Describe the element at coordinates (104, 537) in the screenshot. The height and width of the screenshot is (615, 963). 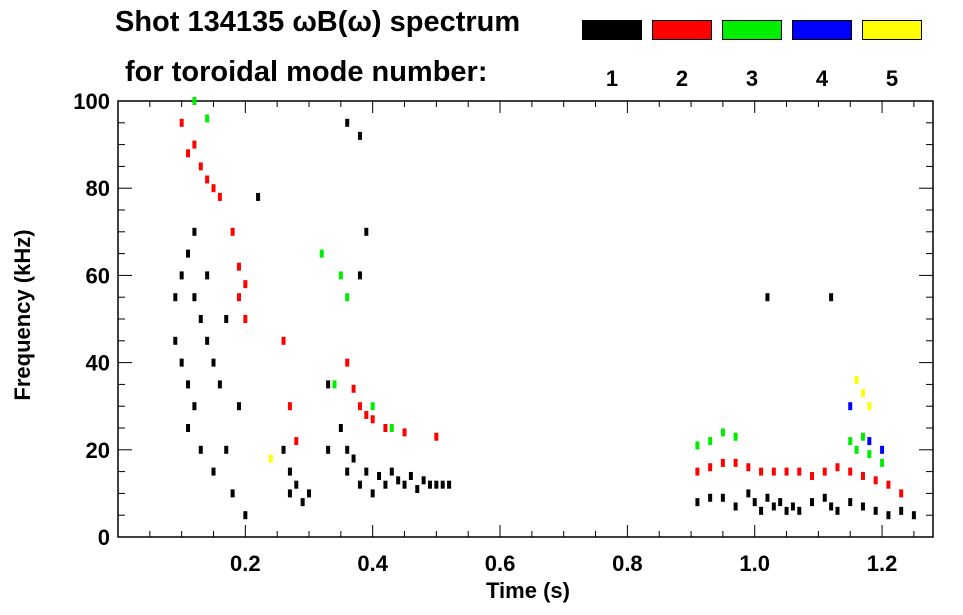
I see `y-tick-label: 0` at that location.